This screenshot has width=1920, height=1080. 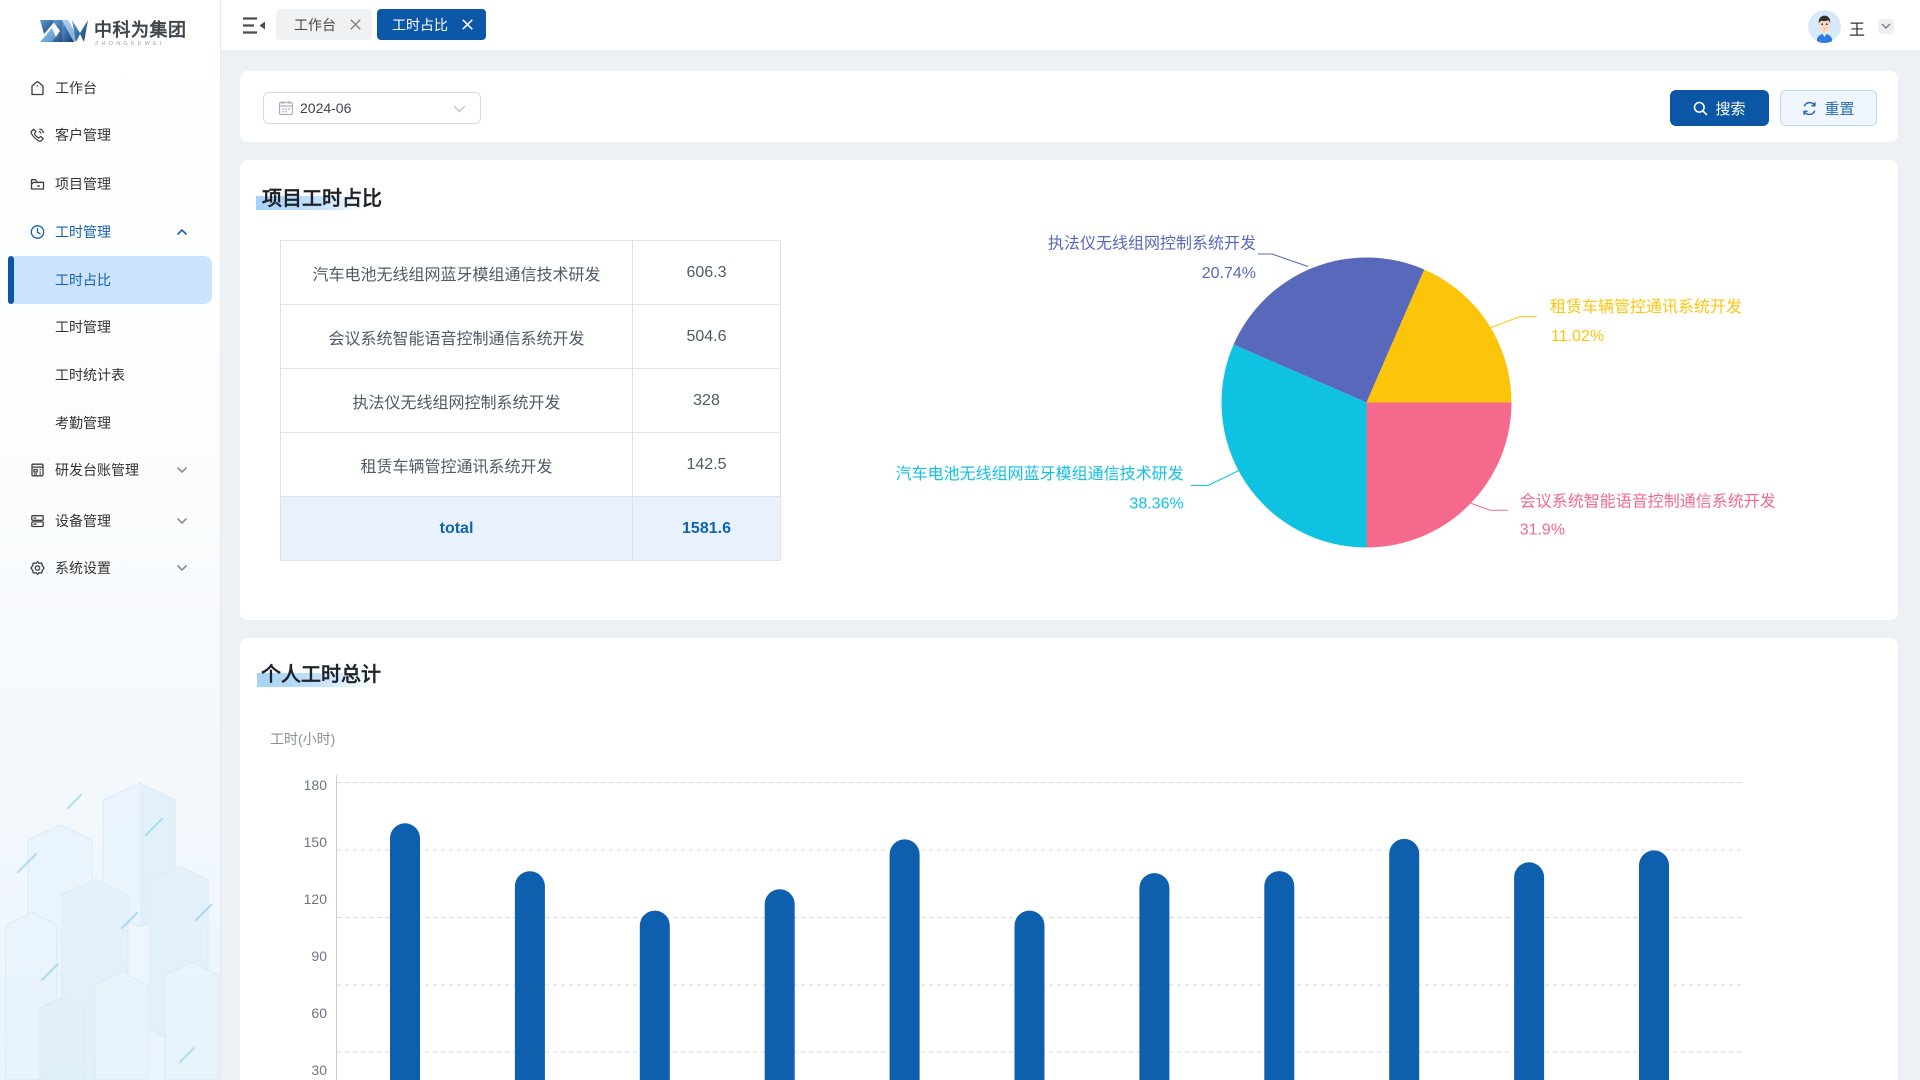 I want to click on svg-text: ZHONGKEWEI, so click(x=130, y=44).